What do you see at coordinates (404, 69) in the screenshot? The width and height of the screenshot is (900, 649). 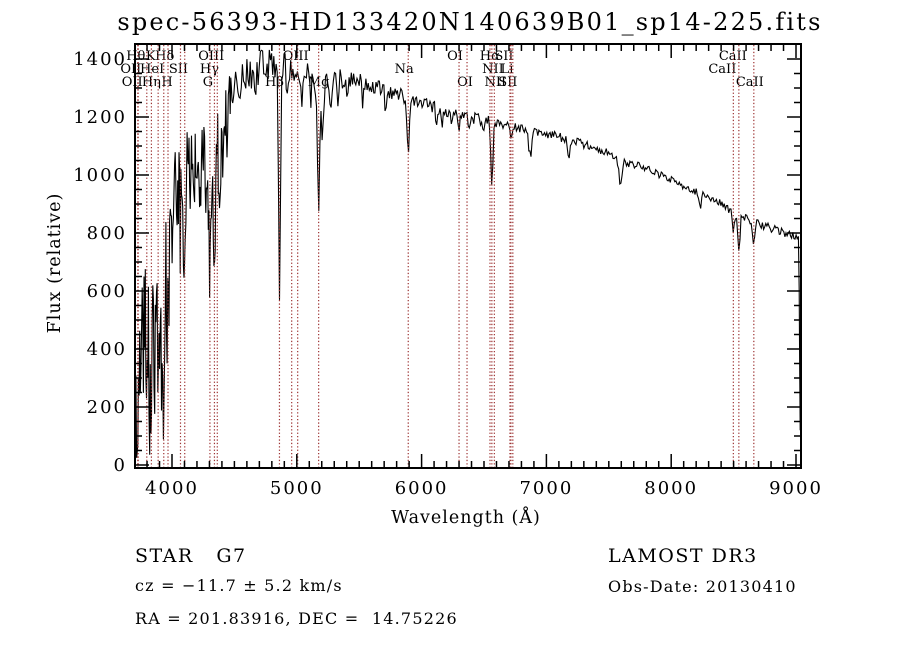 I see `spectral-line-label: Na` at bounding box center [404, 69].